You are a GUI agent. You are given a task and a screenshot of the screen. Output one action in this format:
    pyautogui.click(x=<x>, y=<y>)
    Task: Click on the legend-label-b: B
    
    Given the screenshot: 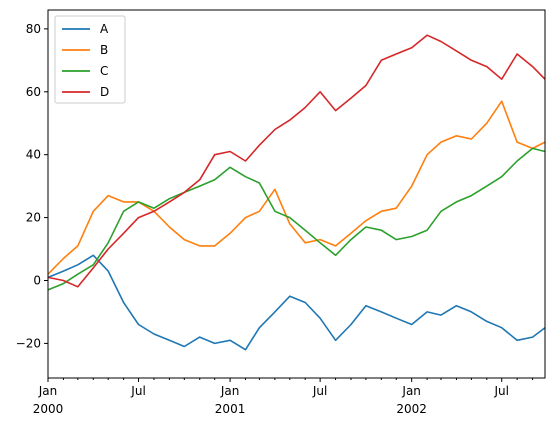 What is the action you would take?
    pyautogui.click(x=104, y=50)
    